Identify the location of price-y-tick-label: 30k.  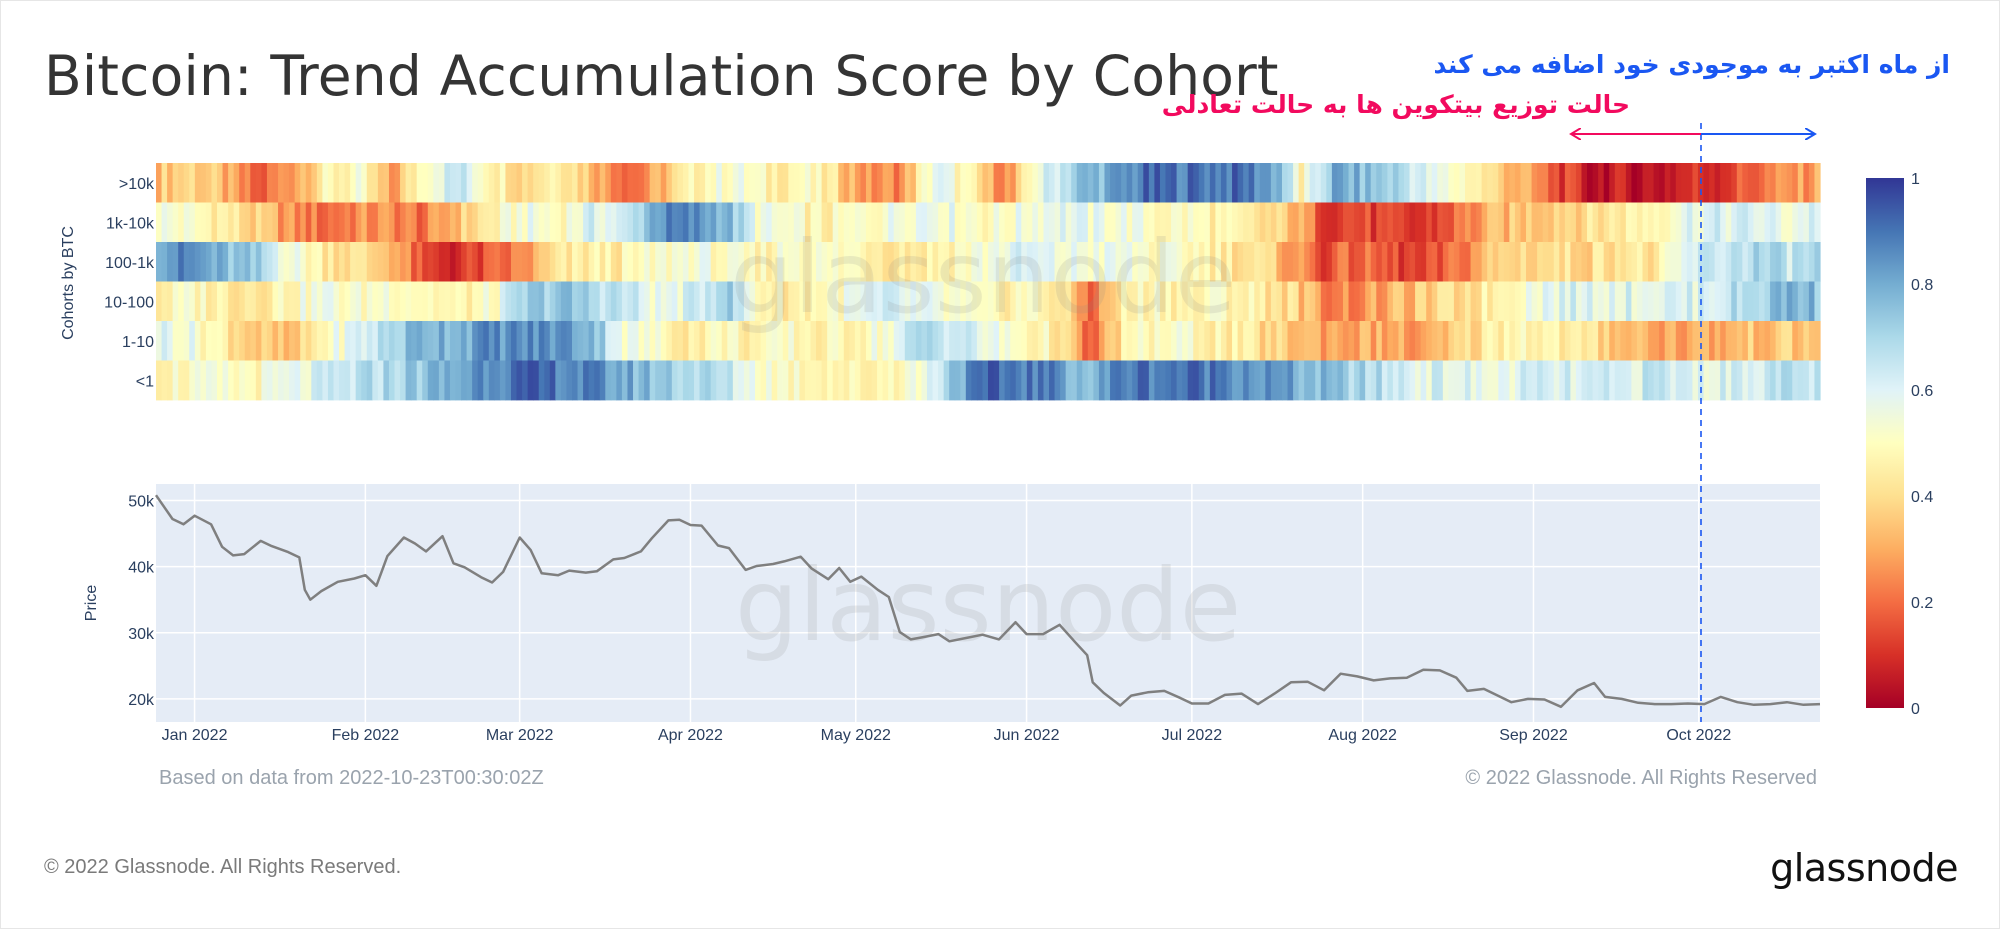
(141, 634).